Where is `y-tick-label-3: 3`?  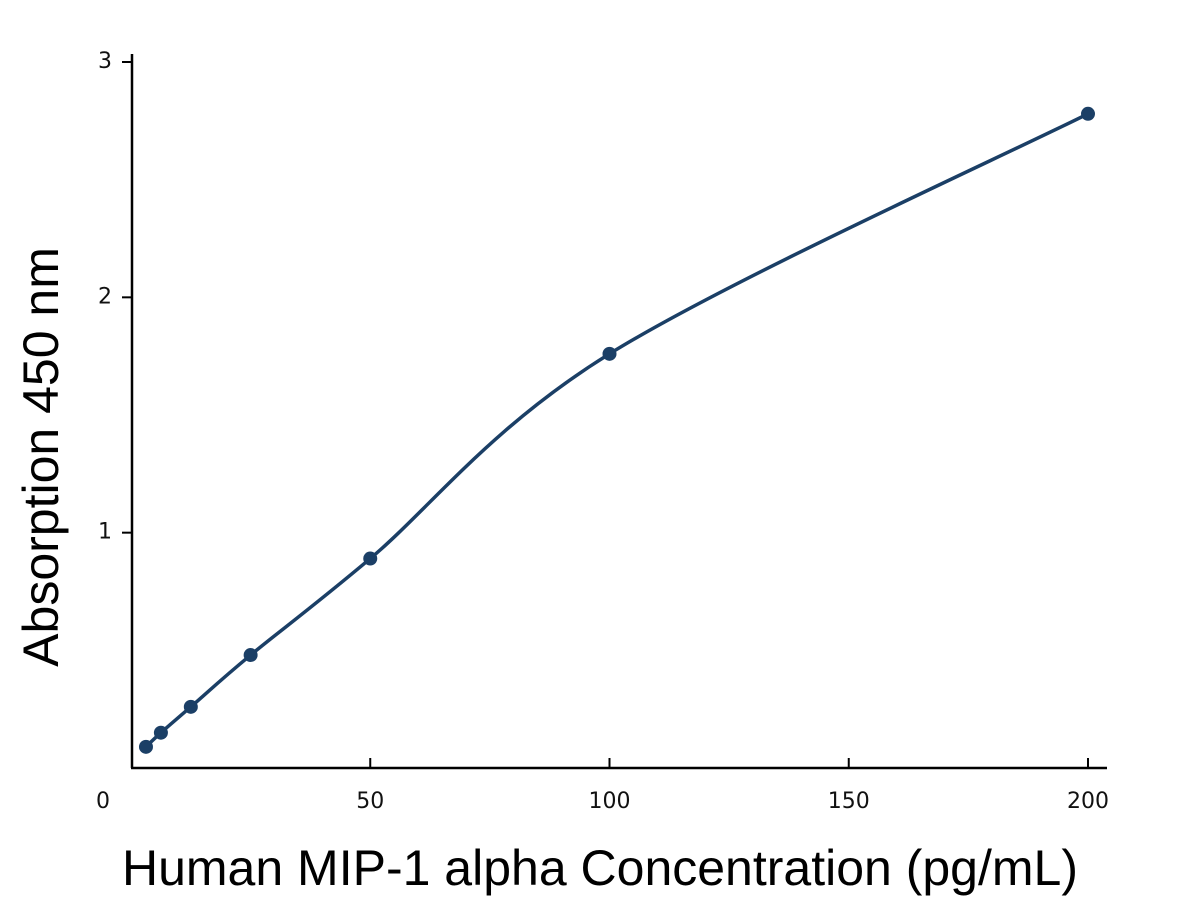
y-tick-label-3: 3 is located at coordinates (105, 61).